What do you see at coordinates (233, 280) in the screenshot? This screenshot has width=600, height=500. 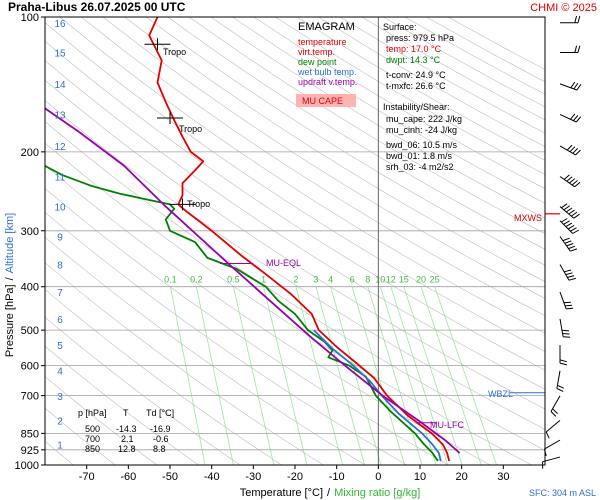 I see `mixing-ratio-label: 0.5` at bounding box center [233, 280].